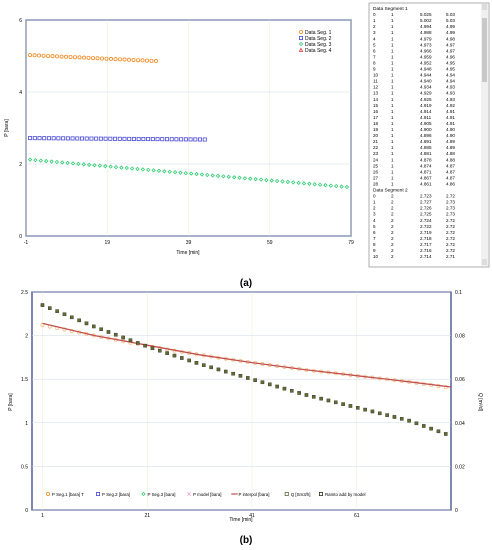 The width and height of the screenshot is (492, 550). I want to click on table-cell: 5.03, so click(450, 14).